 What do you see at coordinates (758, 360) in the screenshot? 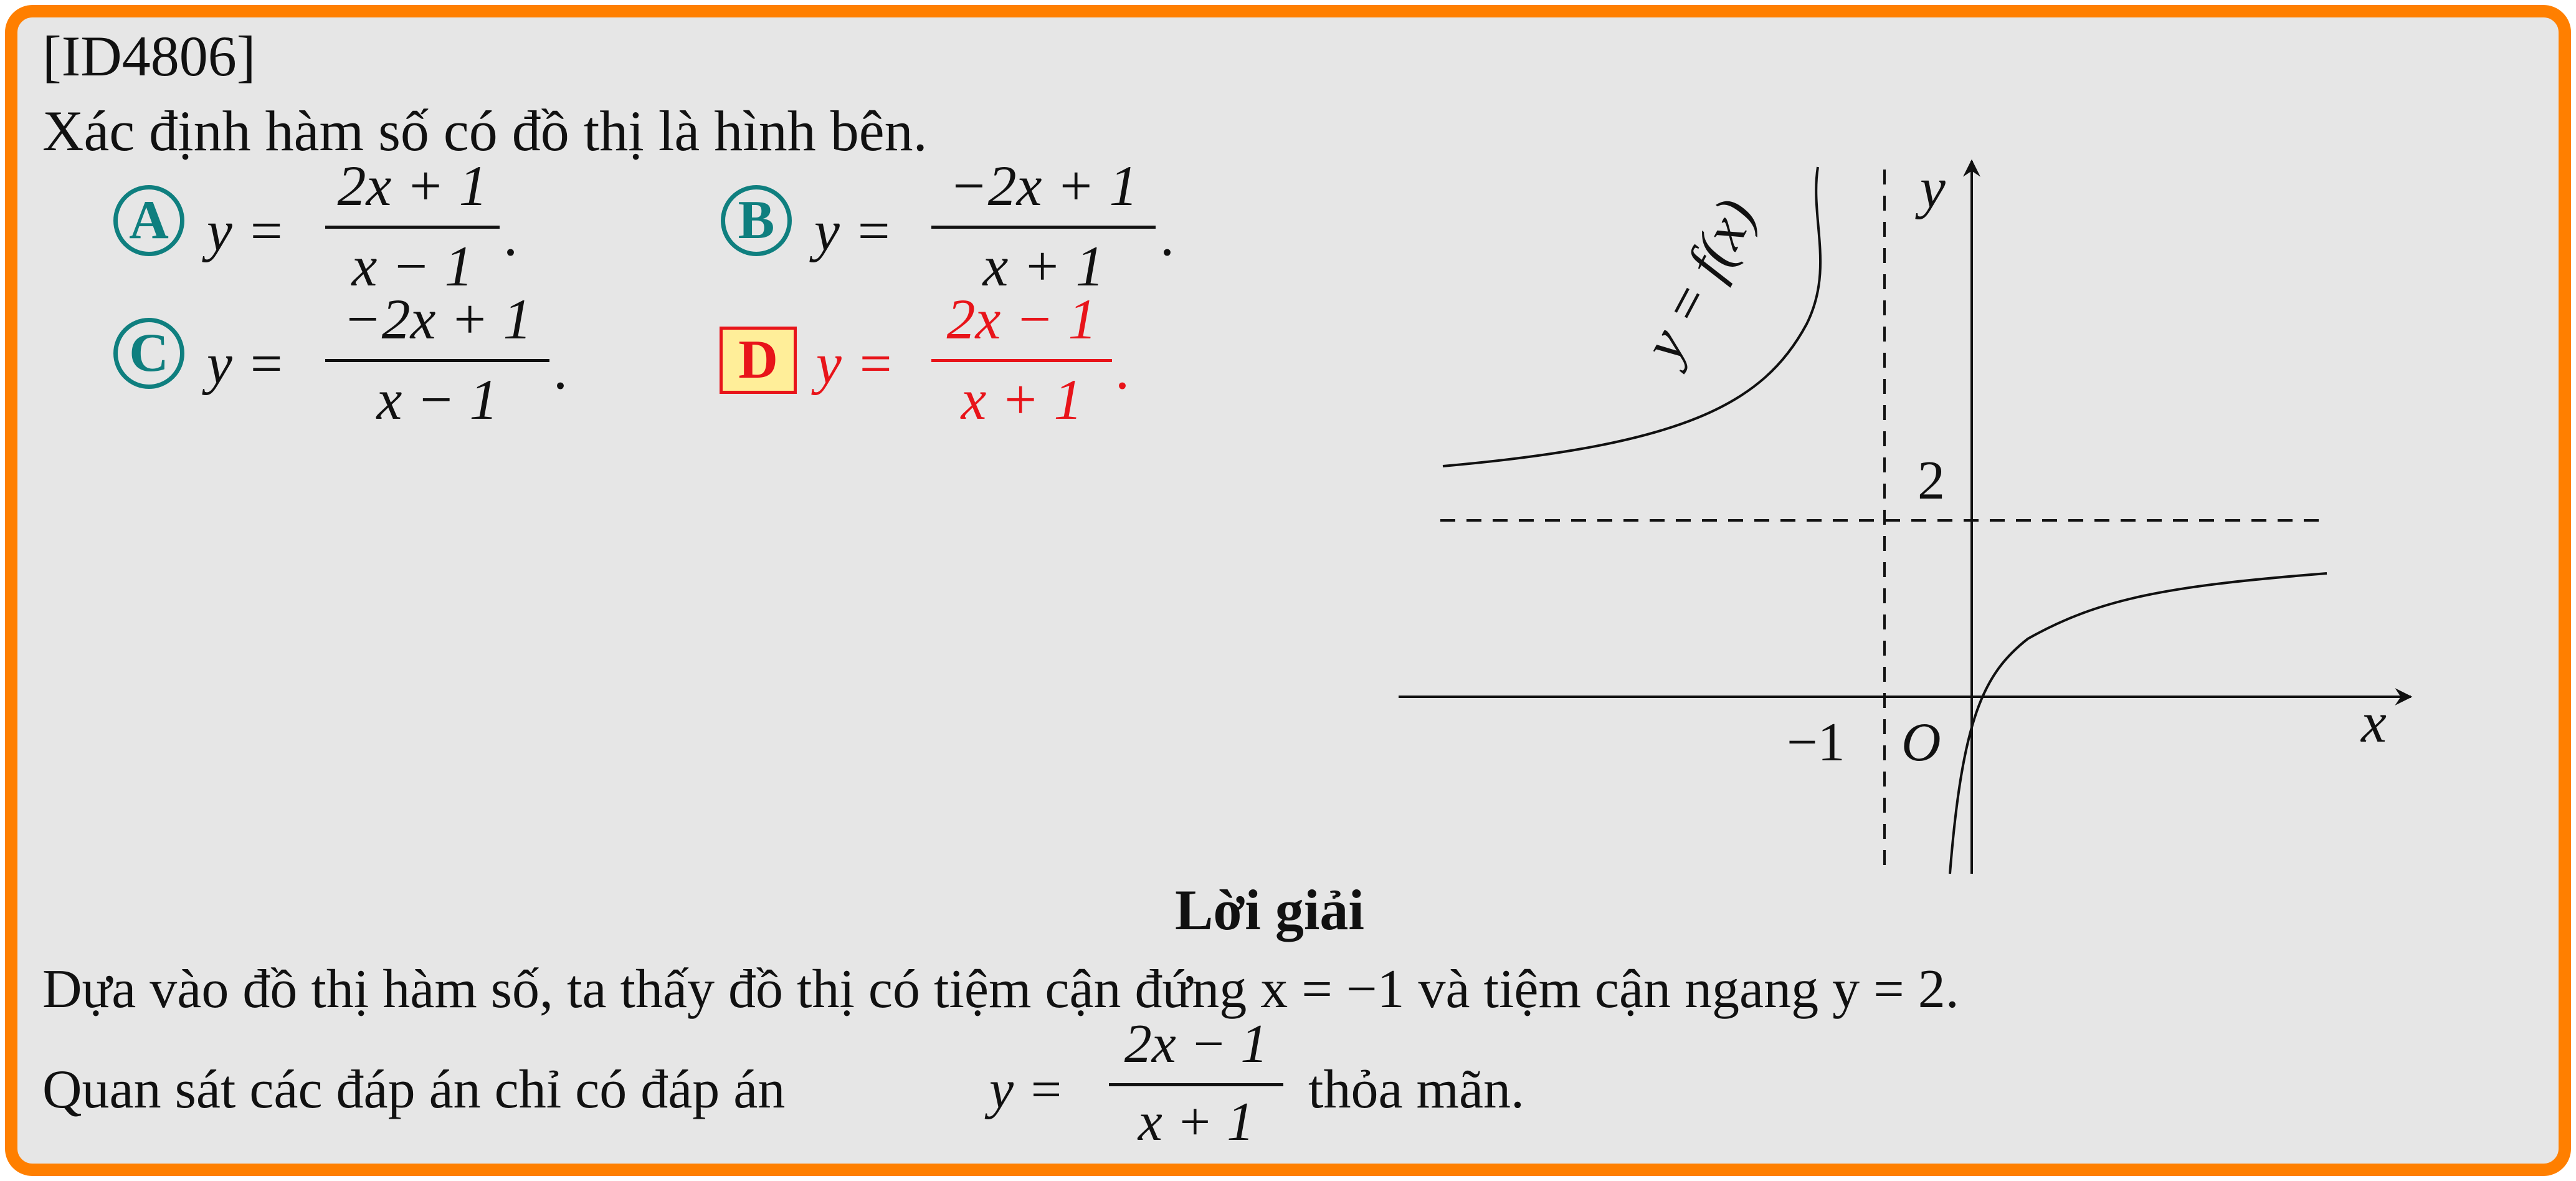
I see `option-d-marker: D` at bounding box center [758, 360].